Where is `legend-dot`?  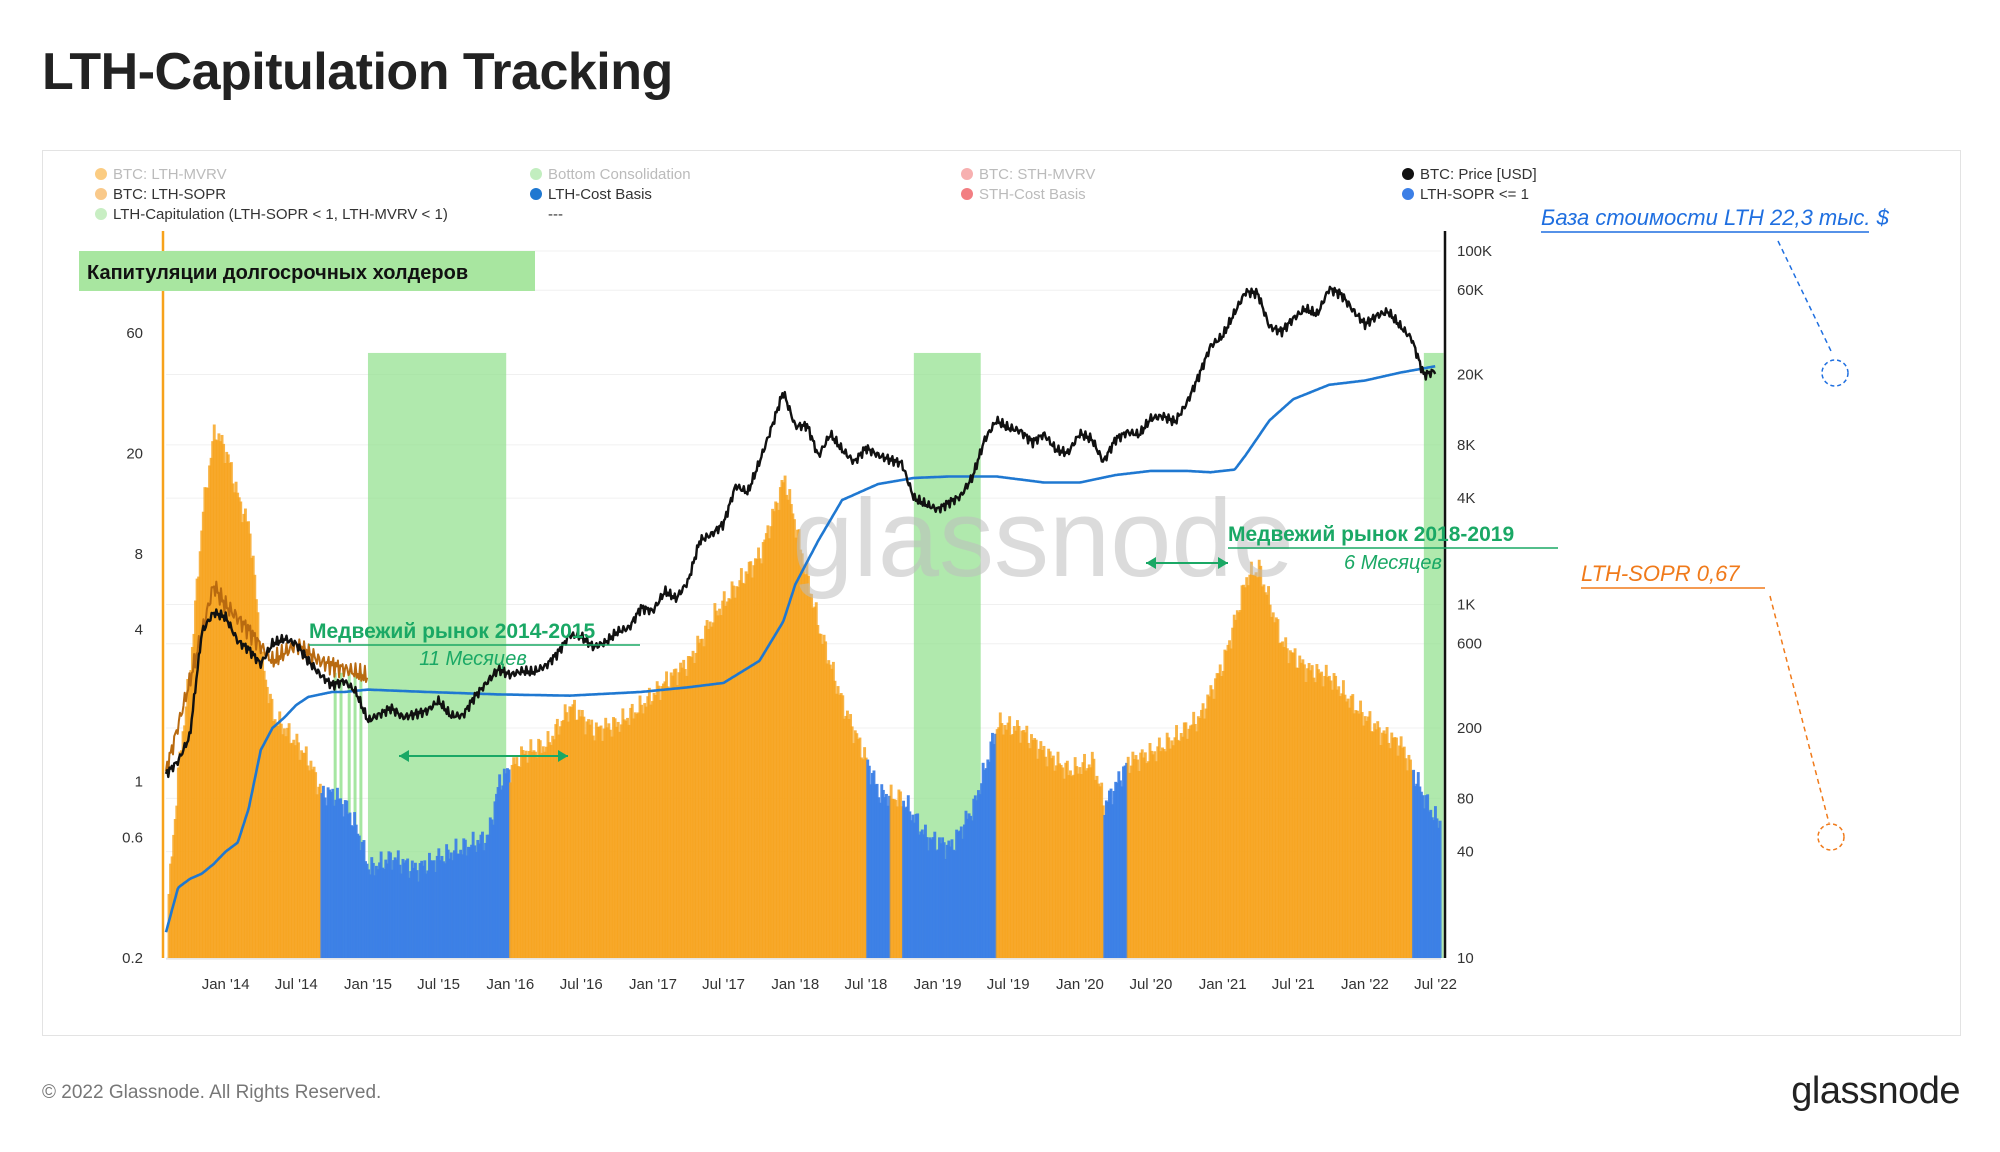 legend-dot is located at coordinates (536, 174).